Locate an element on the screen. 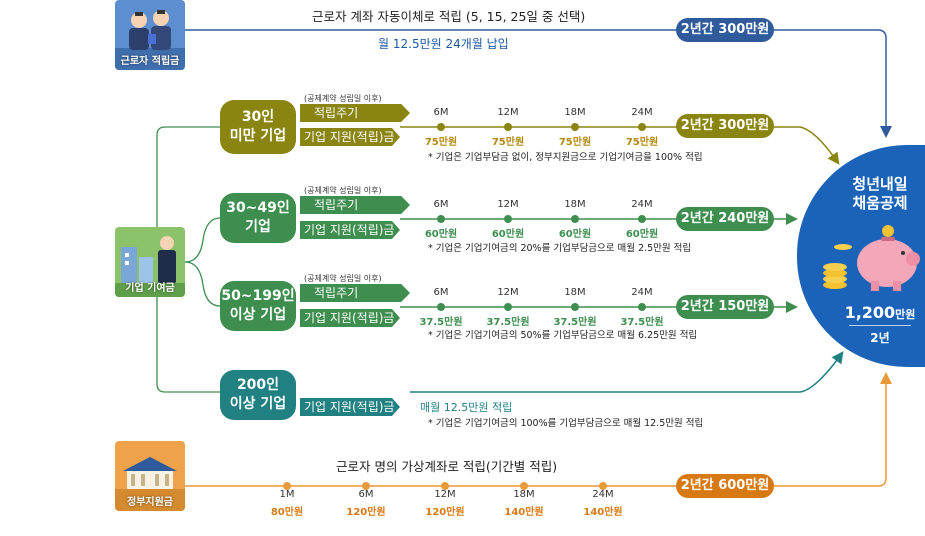 The image size is (925, 536). result-period: 2년 is located at coordinates (880, 338).